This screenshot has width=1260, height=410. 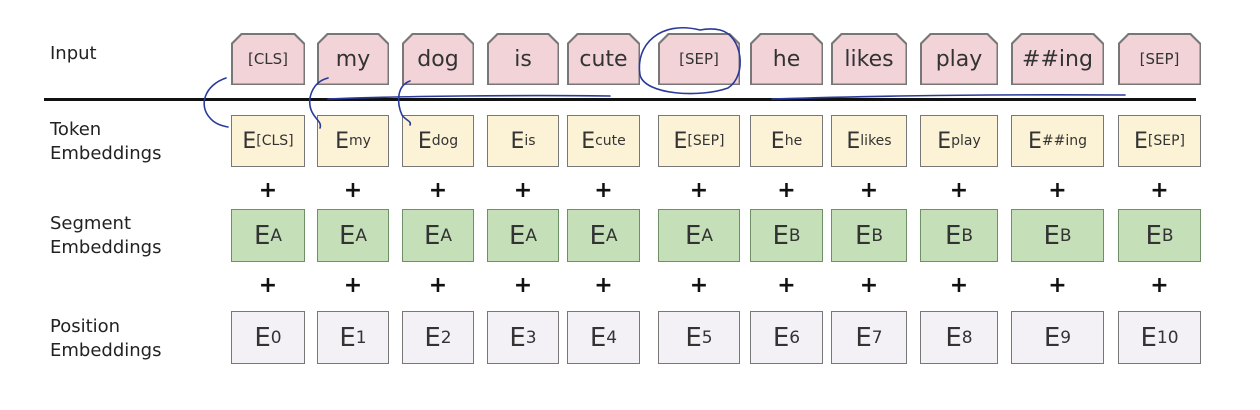 What do you see at coordinates (876, 141) in the screenshot?
I see `embedding-subscript: likes` at bounding box center [876, 141].